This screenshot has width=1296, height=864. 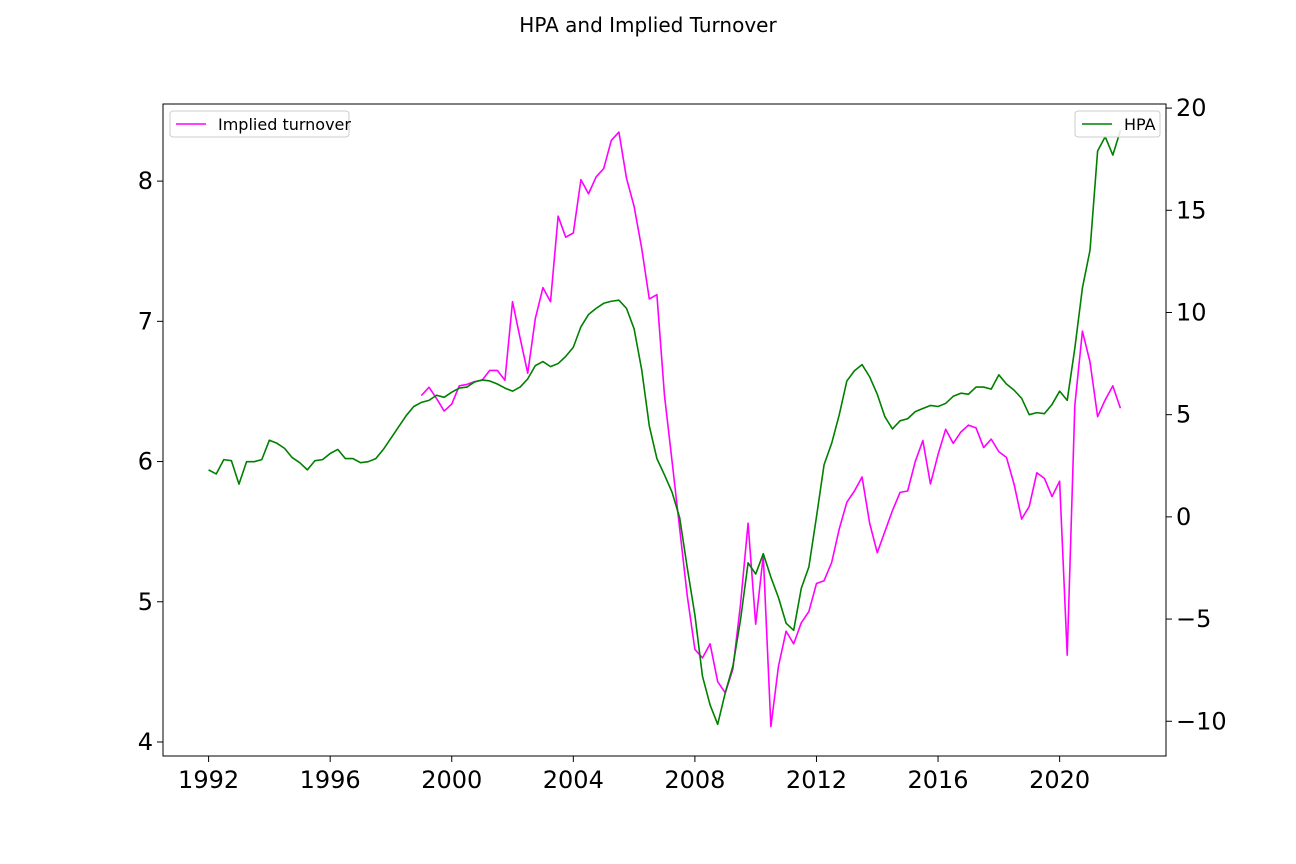 I want to click on y-left-tick-label: 7, so click(x=145, y=321).